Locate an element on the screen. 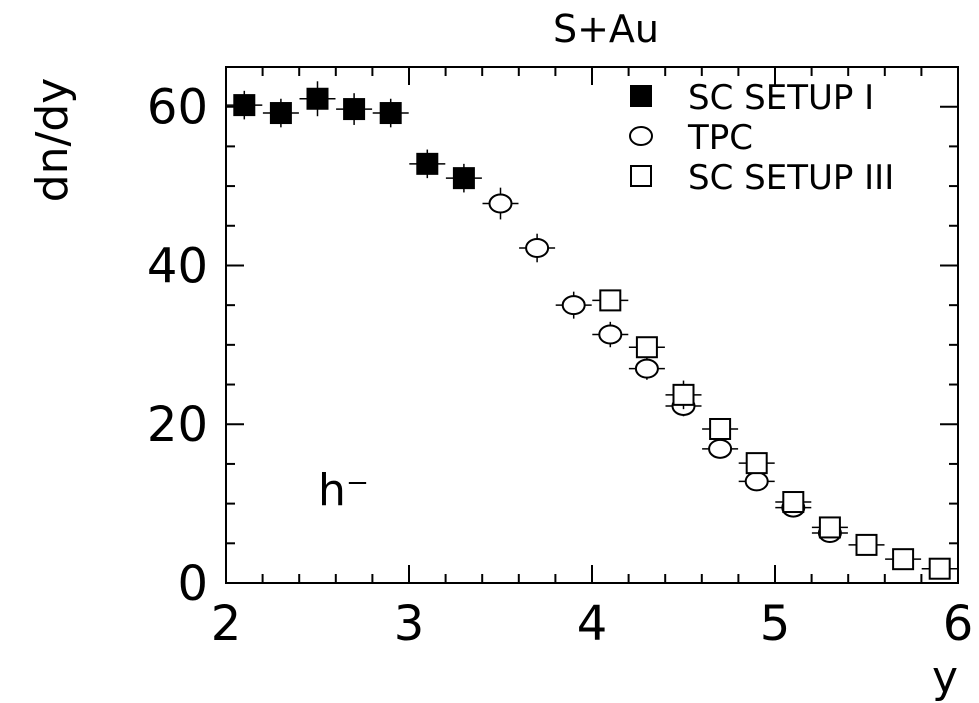 The image size is (979, 703). annotation-h-minus: h⁻ is located at coordinates (343, 490).